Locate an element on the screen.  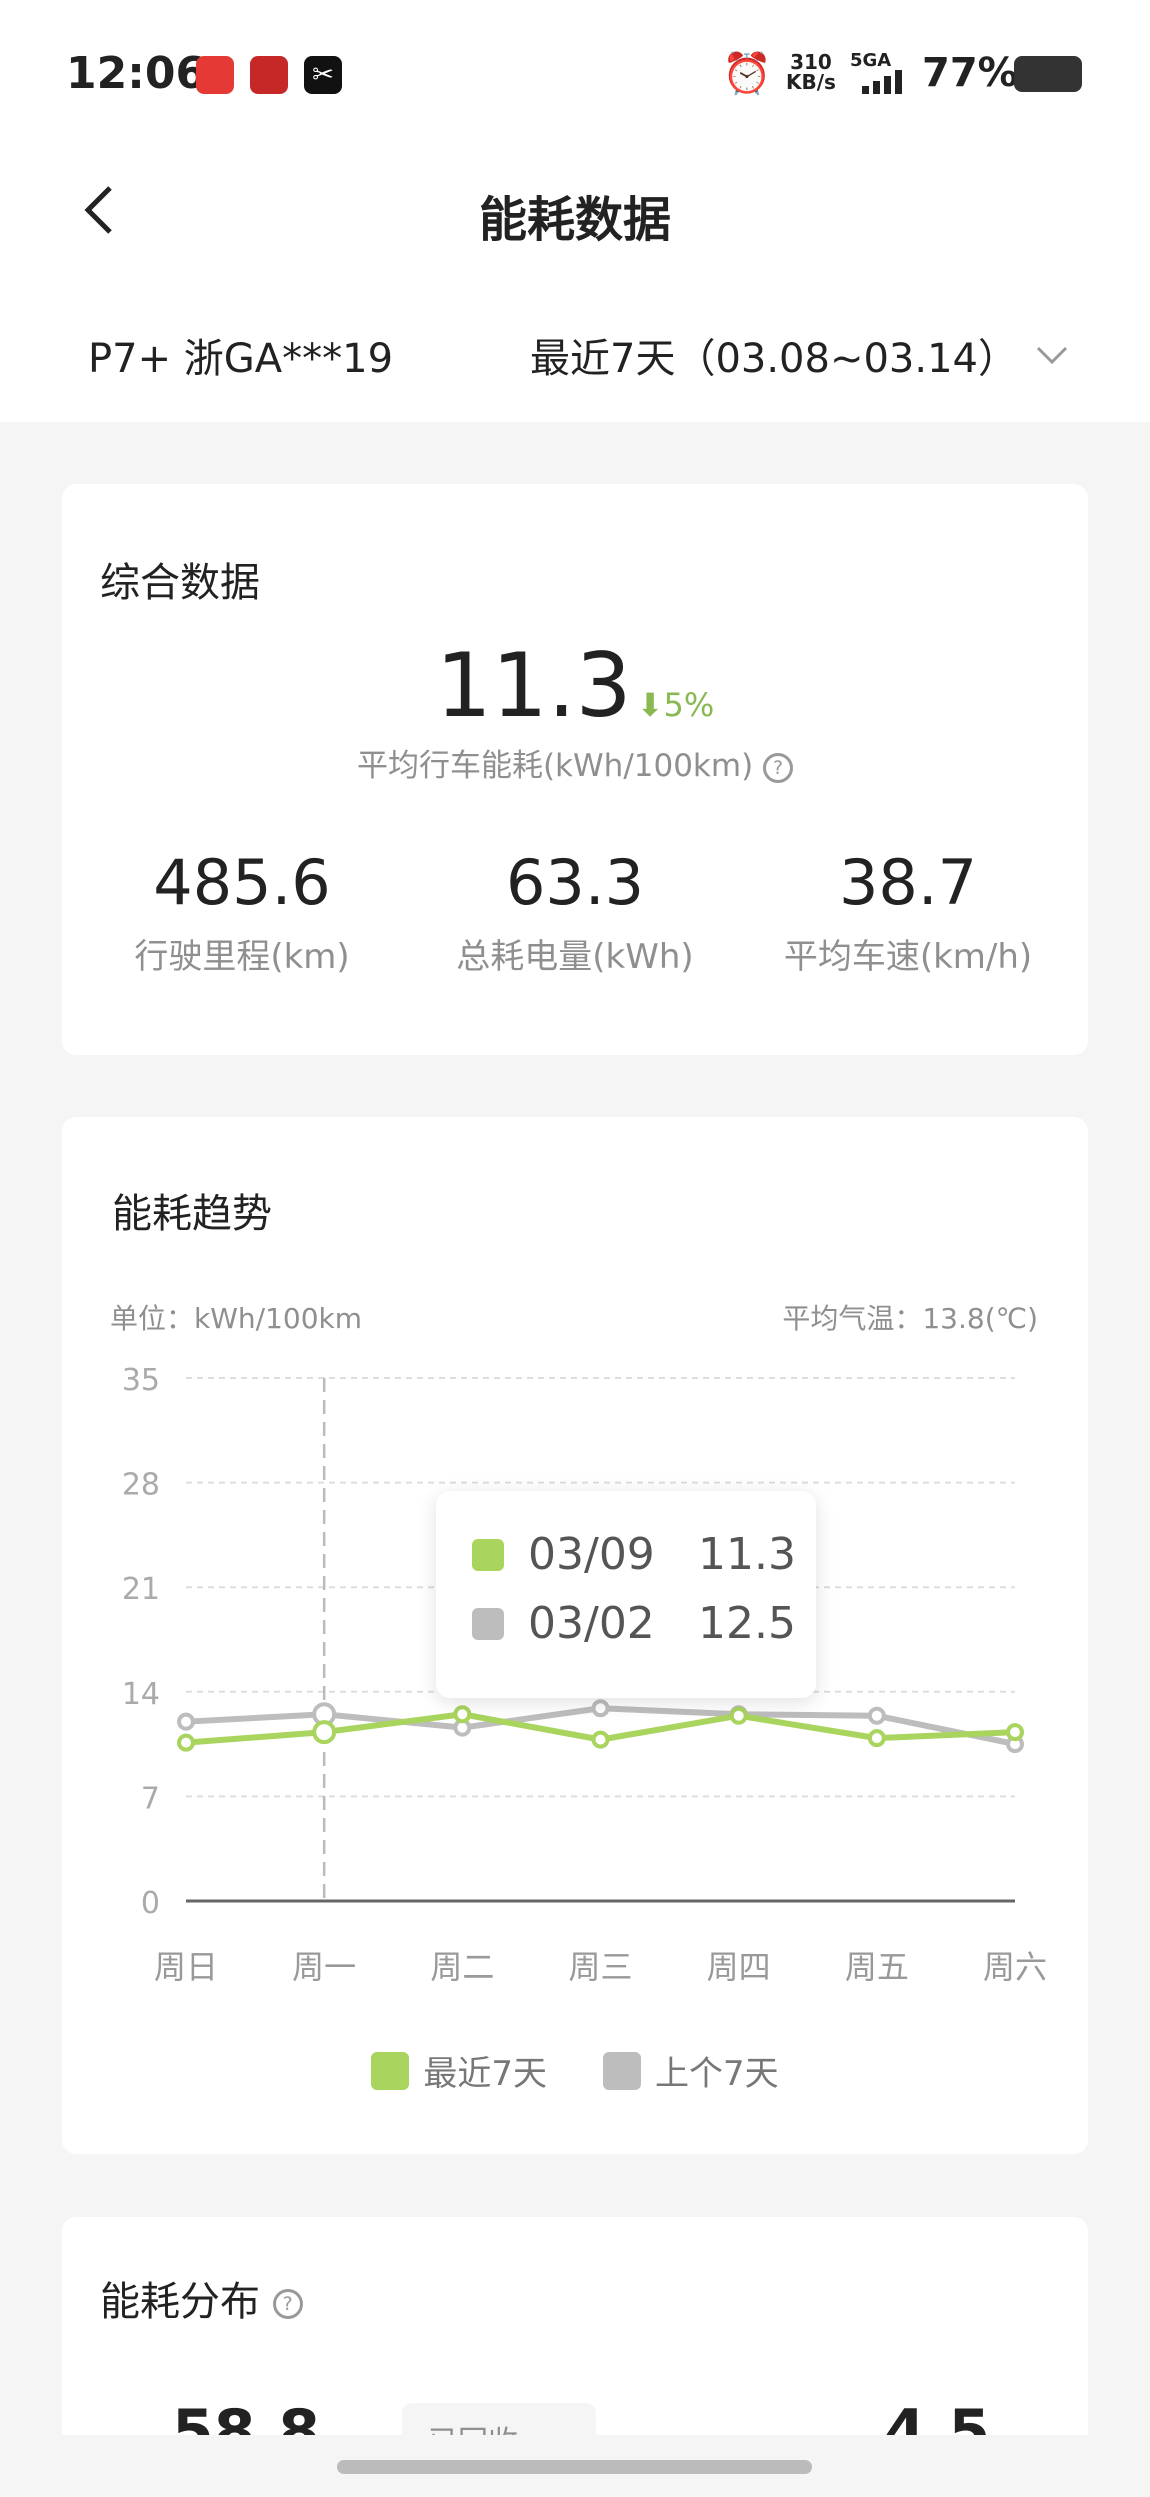
summary-title: 综合数据 is located at coordinates (180, 583).